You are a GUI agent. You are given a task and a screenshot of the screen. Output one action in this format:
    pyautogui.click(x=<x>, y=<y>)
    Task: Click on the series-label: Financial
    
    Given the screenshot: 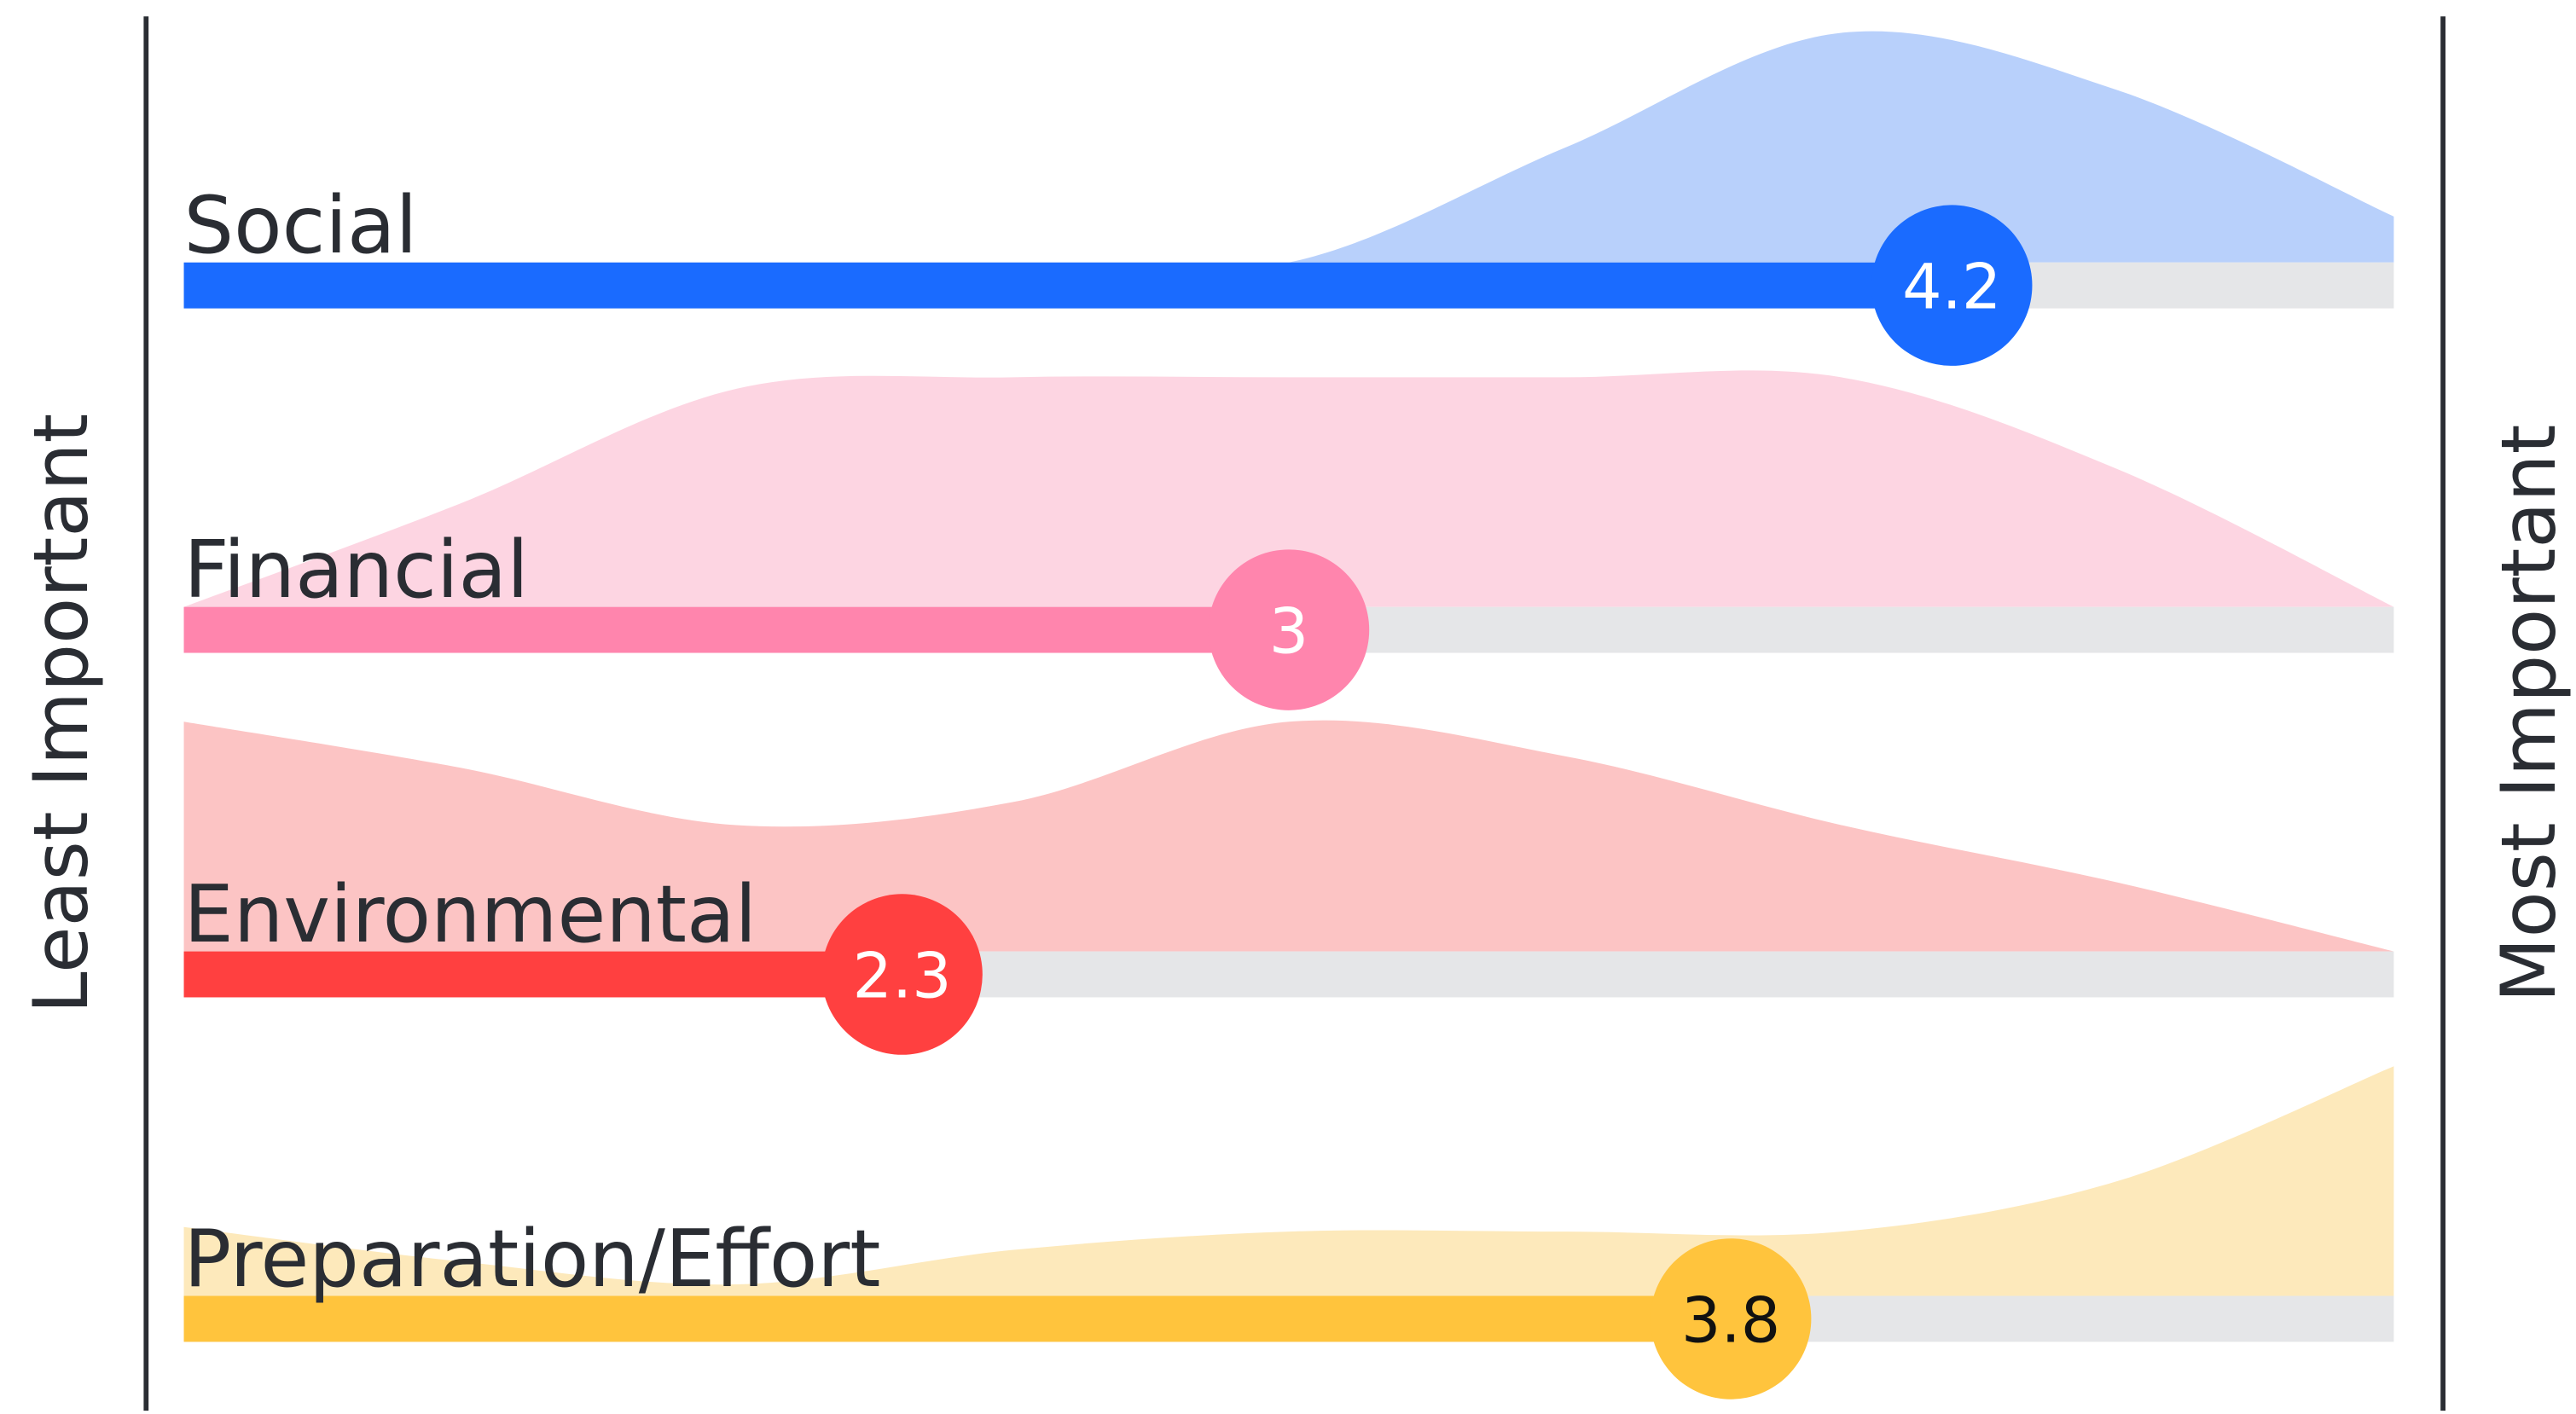 What is the action you would take?
    pyautogui.click(x=356, y=570)
    